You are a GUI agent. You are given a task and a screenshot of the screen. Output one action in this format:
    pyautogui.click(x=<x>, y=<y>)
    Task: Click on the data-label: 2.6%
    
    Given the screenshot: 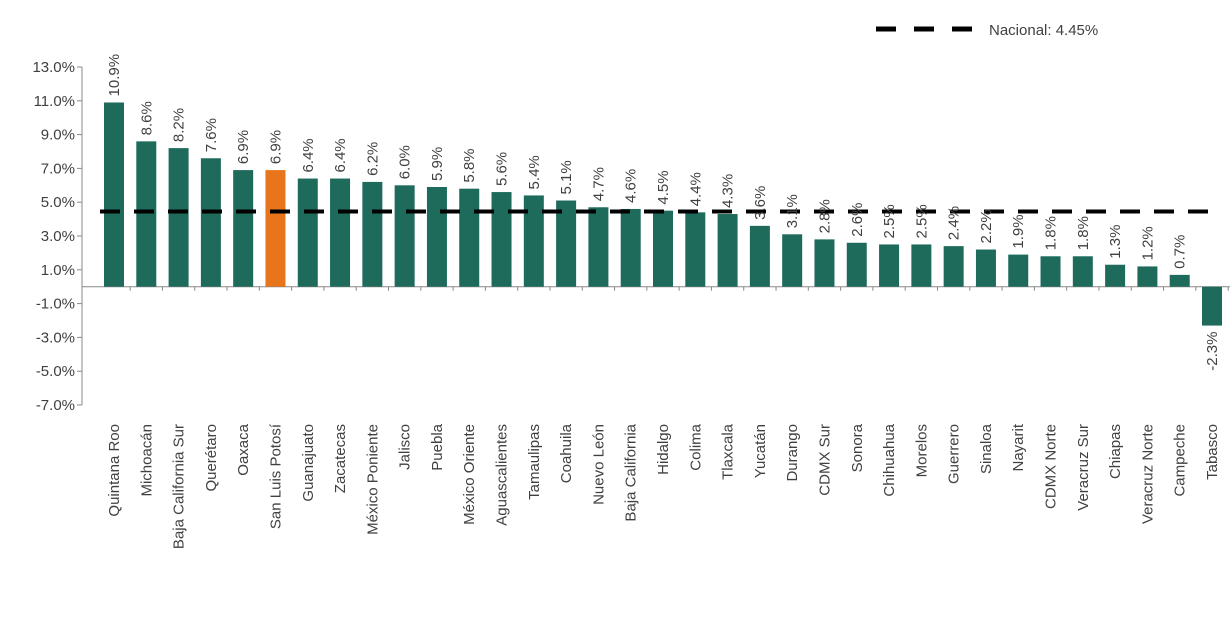 What is the action you would take?
    pyautogui.click(x=857, y=220)
    